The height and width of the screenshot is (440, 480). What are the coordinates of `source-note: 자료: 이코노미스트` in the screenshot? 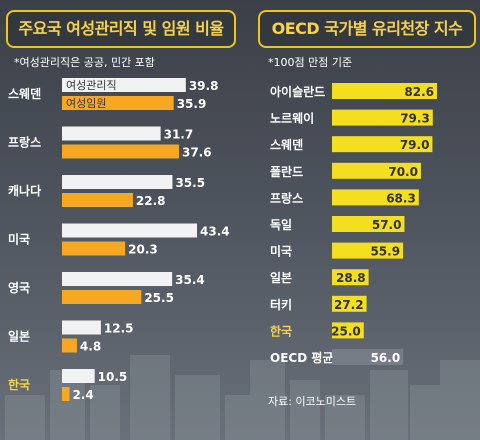 It's located at (312, 401).